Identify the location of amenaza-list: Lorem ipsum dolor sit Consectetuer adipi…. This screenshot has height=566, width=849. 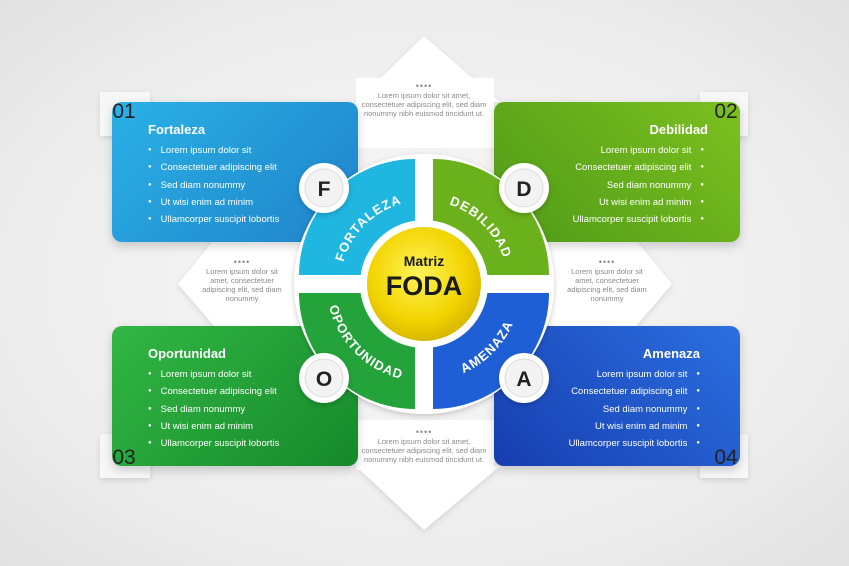
(634, 409).